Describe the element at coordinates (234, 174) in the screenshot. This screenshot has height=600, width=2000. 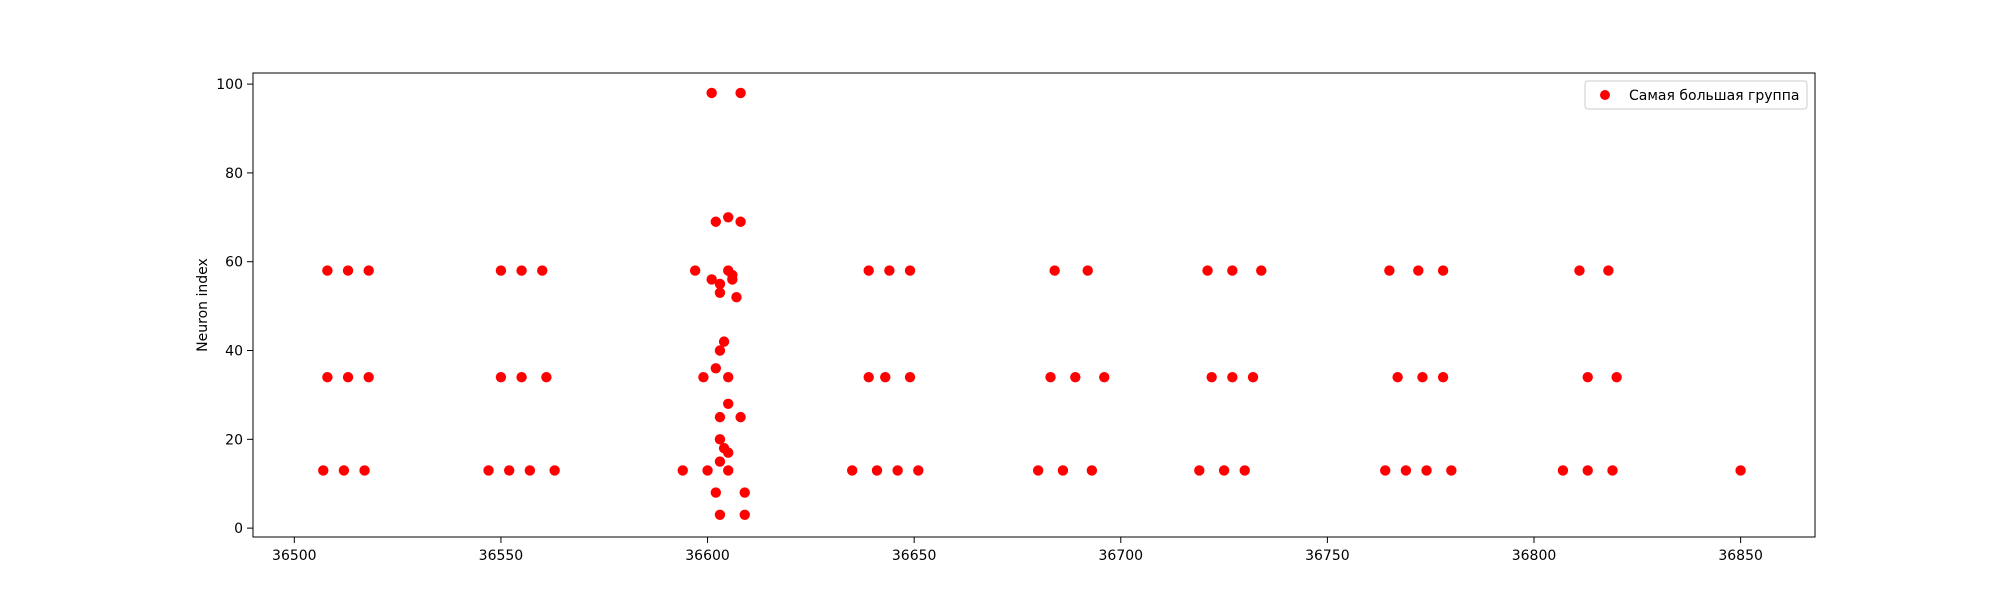
I see `y-tick-label: 80` at that location.